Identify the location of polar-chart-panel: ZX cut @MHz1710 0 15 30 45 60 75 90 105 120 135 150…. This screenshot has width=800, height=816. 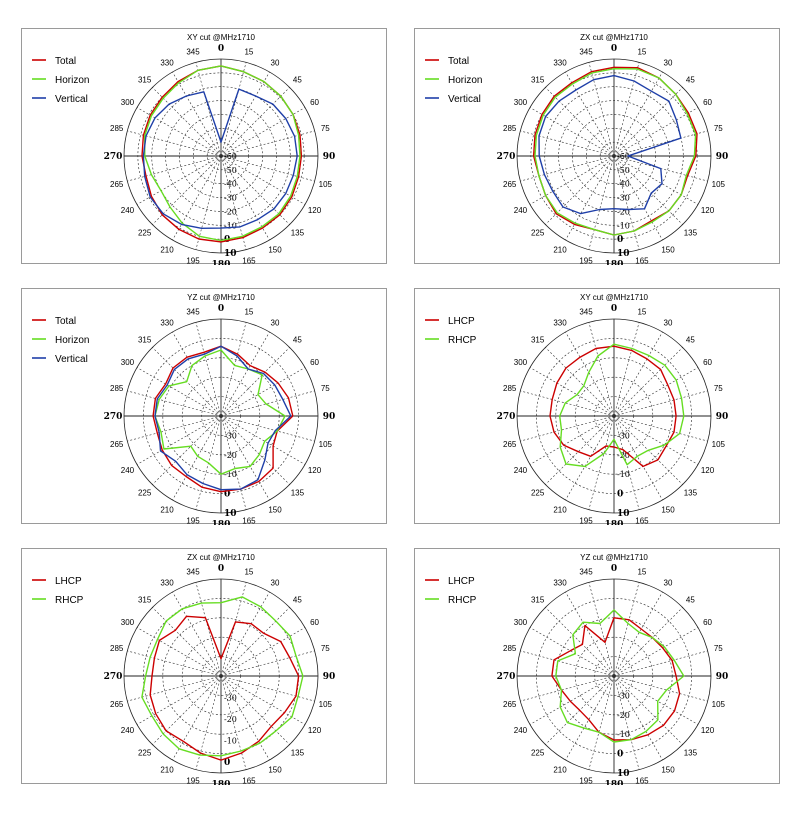
(204, 666).